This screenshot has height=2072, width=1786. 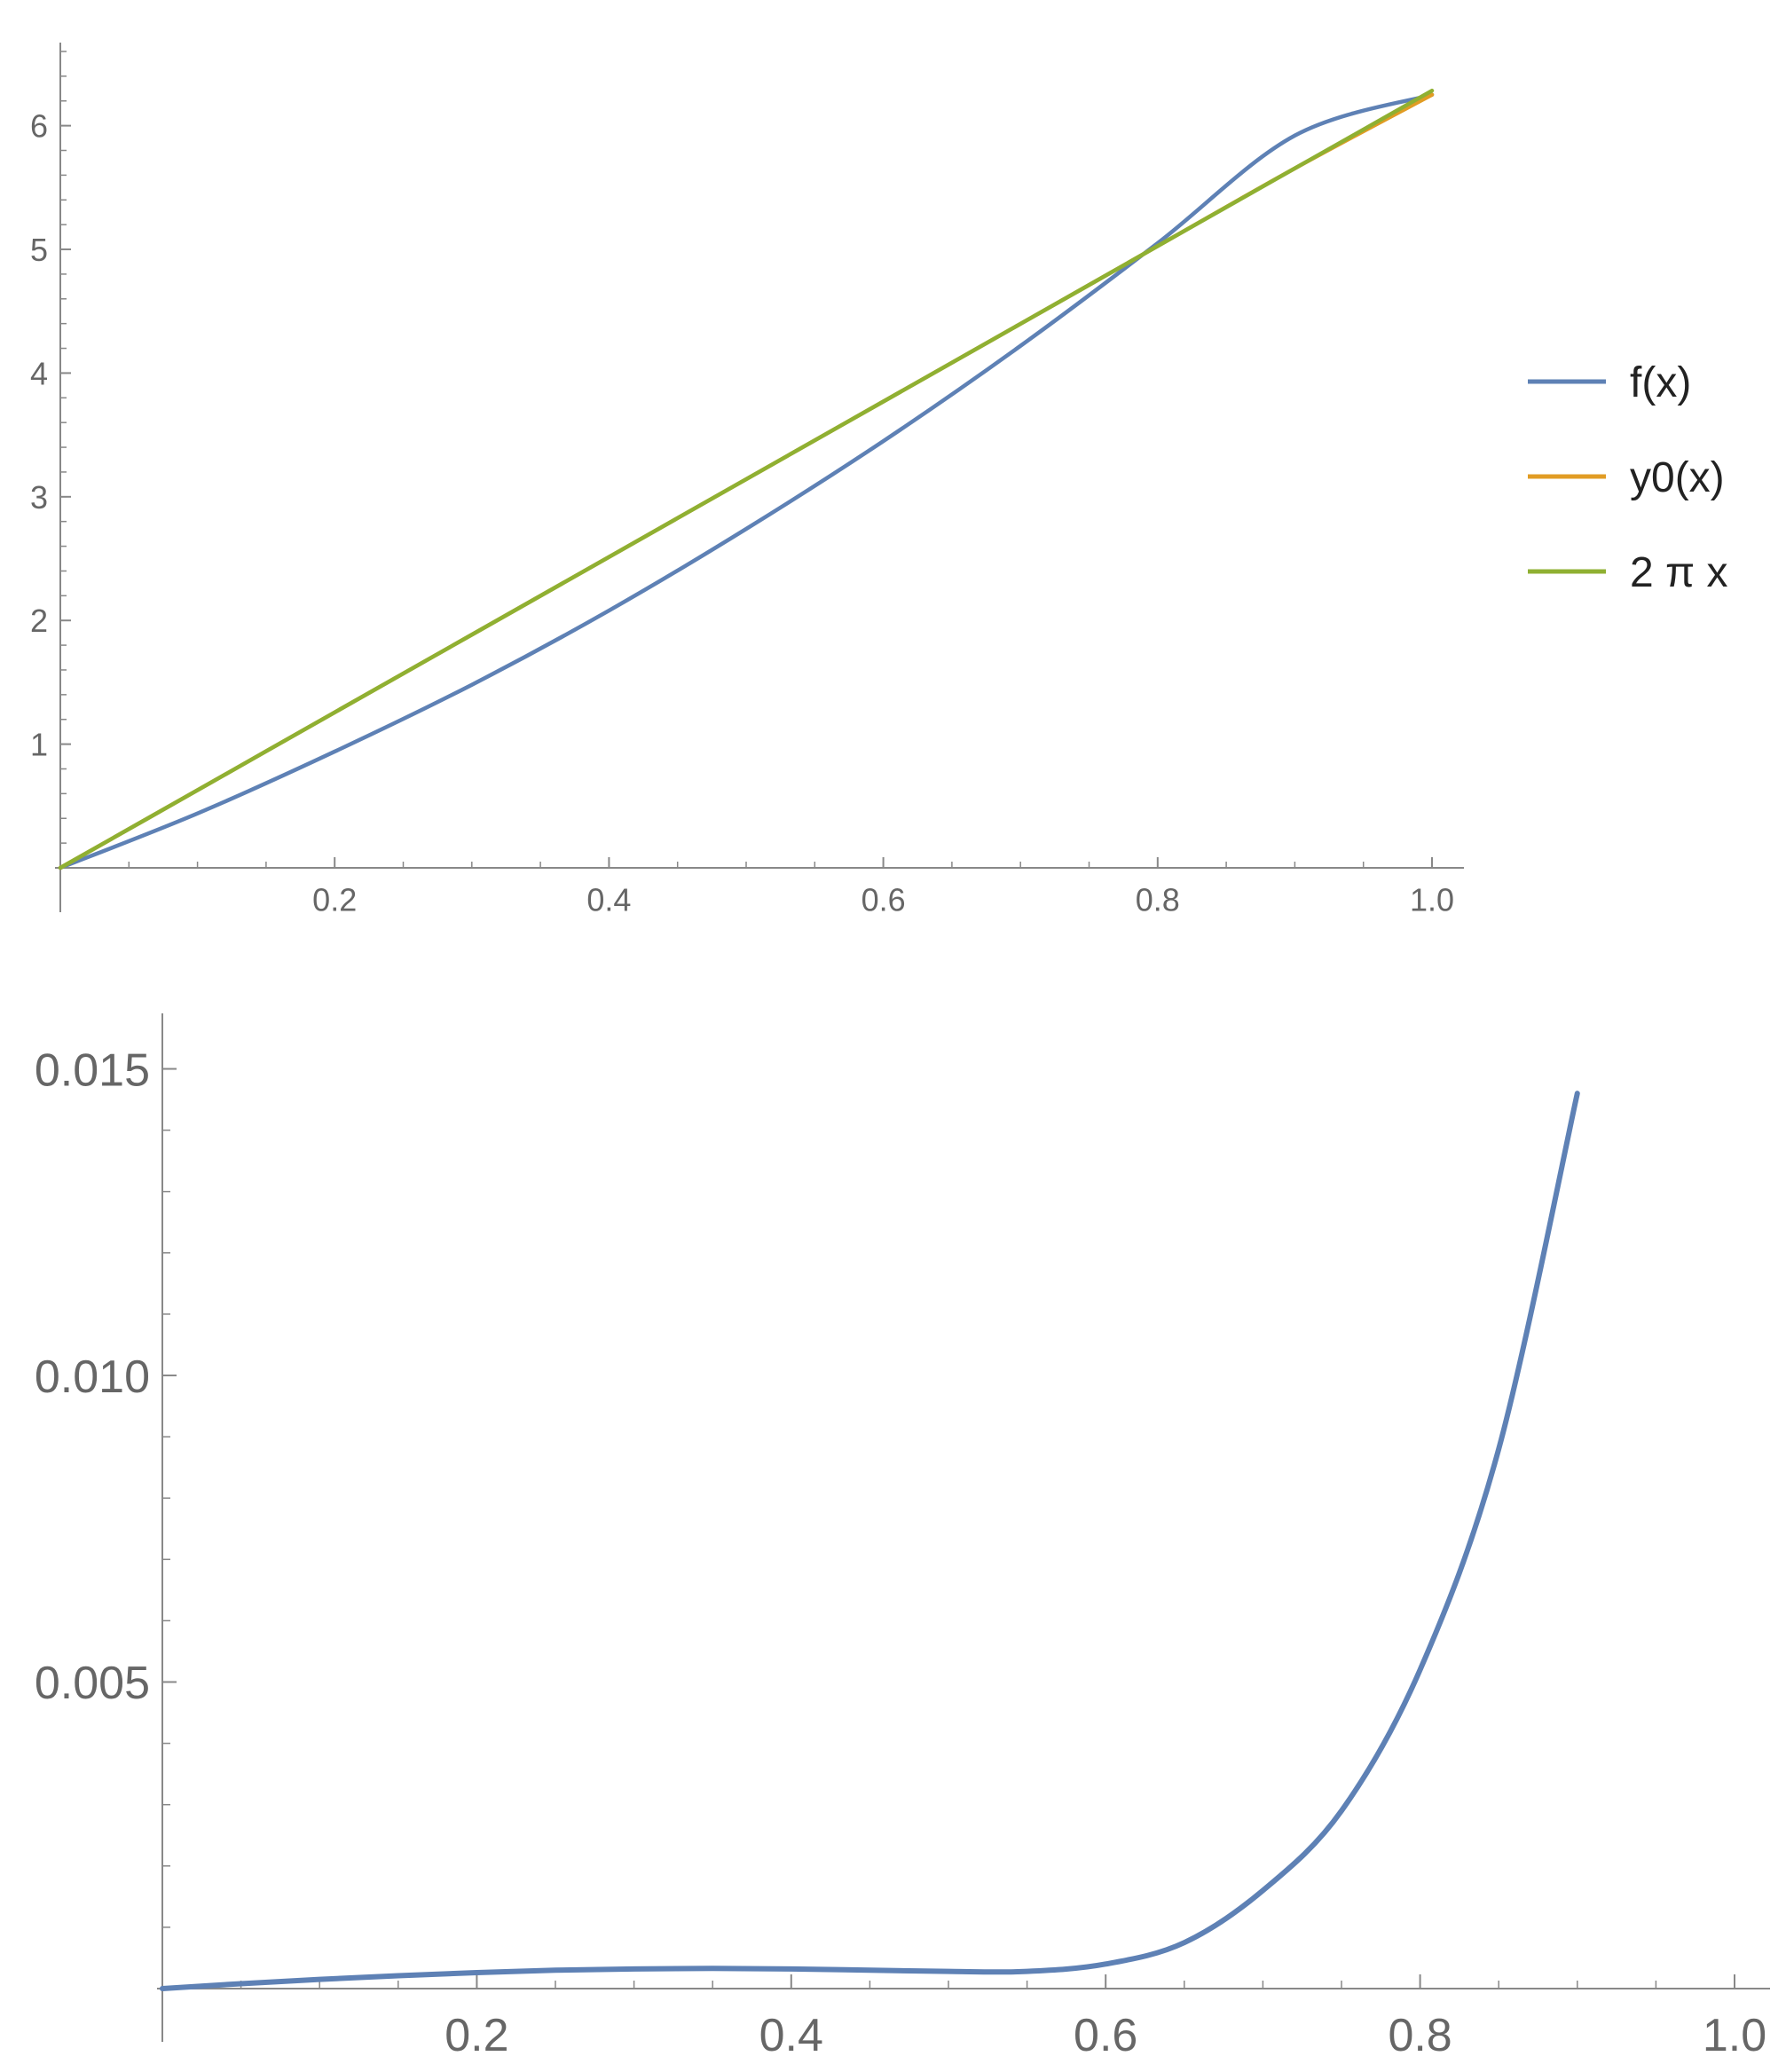 I want to click on top-y-tick-label: 5, so click(x=39, y=250).